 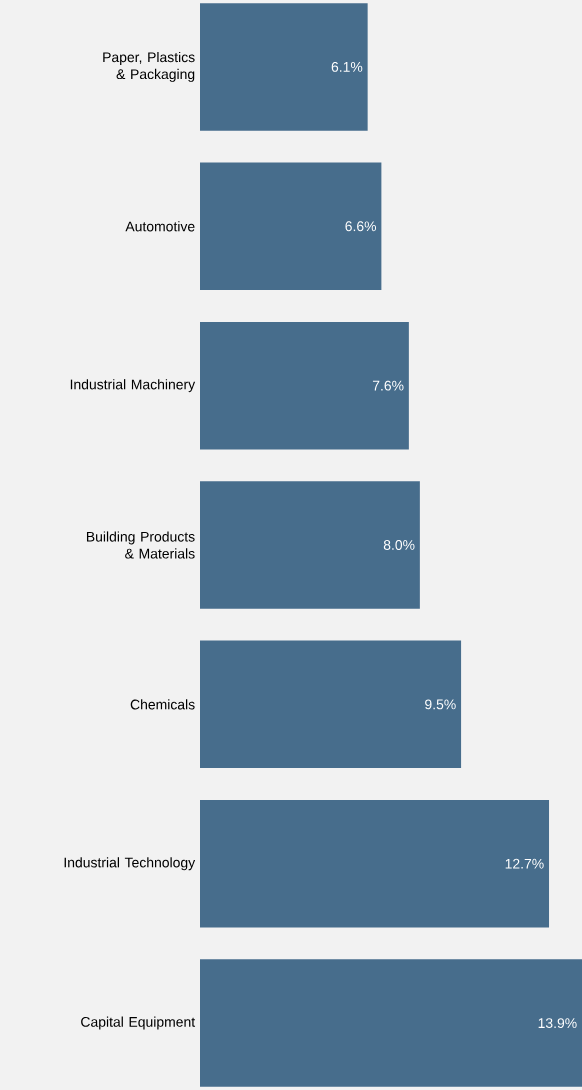 What do you see at coordinates (557, 1023) in the screenshot?
I see `data-label: 13.9%` at bounding box center [557, 1023].